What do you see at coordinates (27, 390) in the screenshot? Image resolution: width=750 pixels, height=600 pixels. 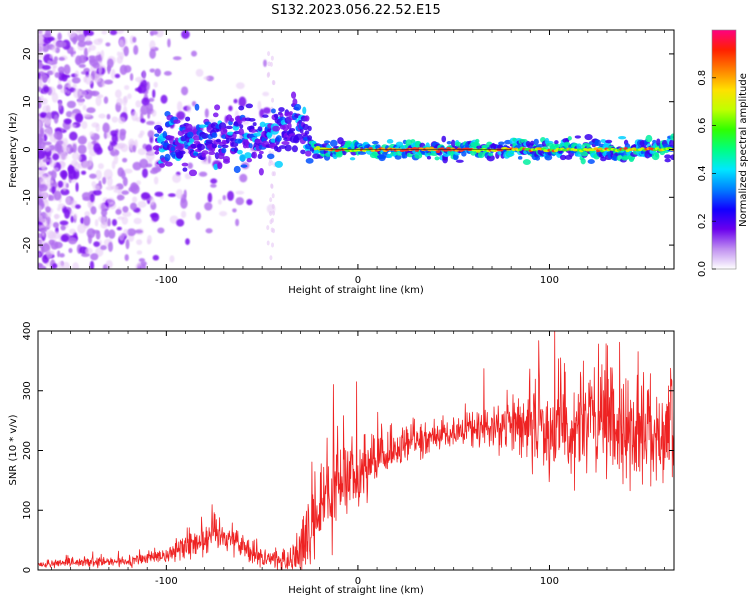 I see `snr-y-tick-label: 300` at bounding box center [27, 390].